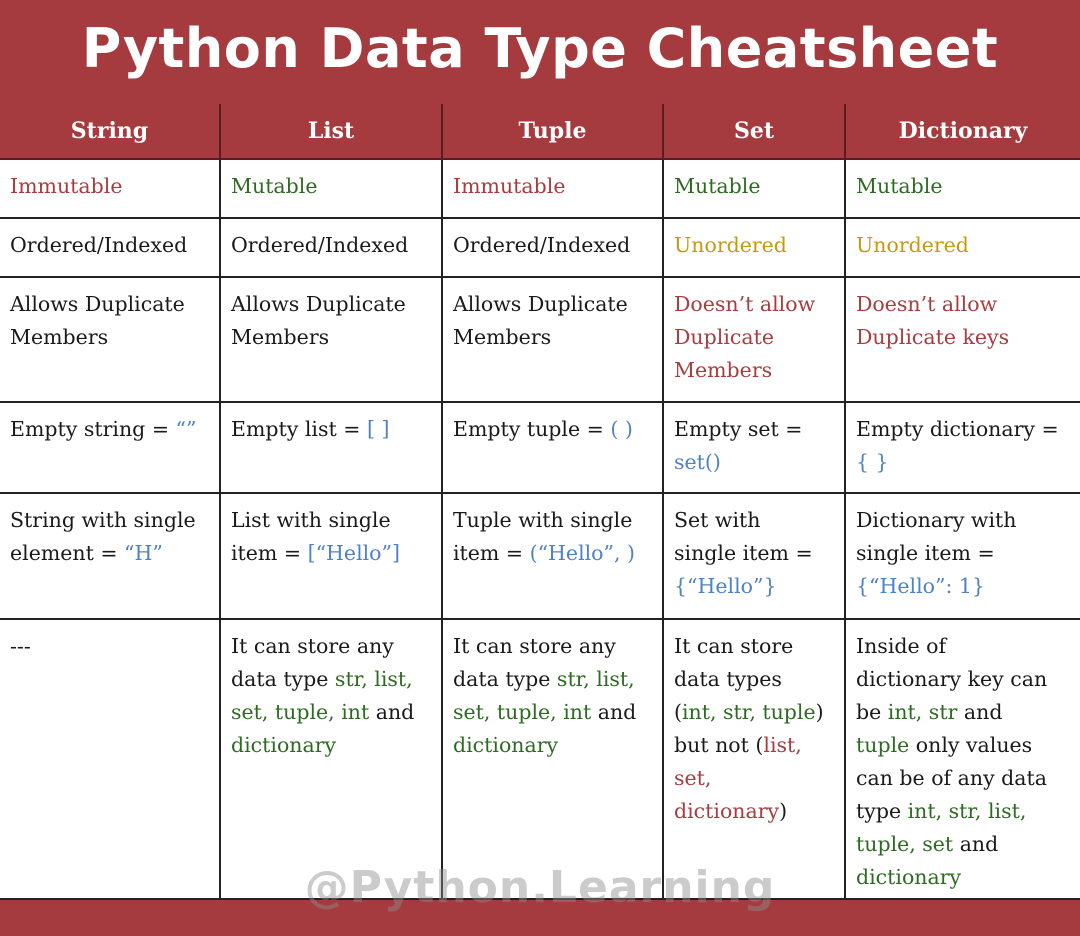 The height and width of the screenshot is (936, 1080). I want to click on single-set: Set with single item = {“Hello”}, so click(755, 557).